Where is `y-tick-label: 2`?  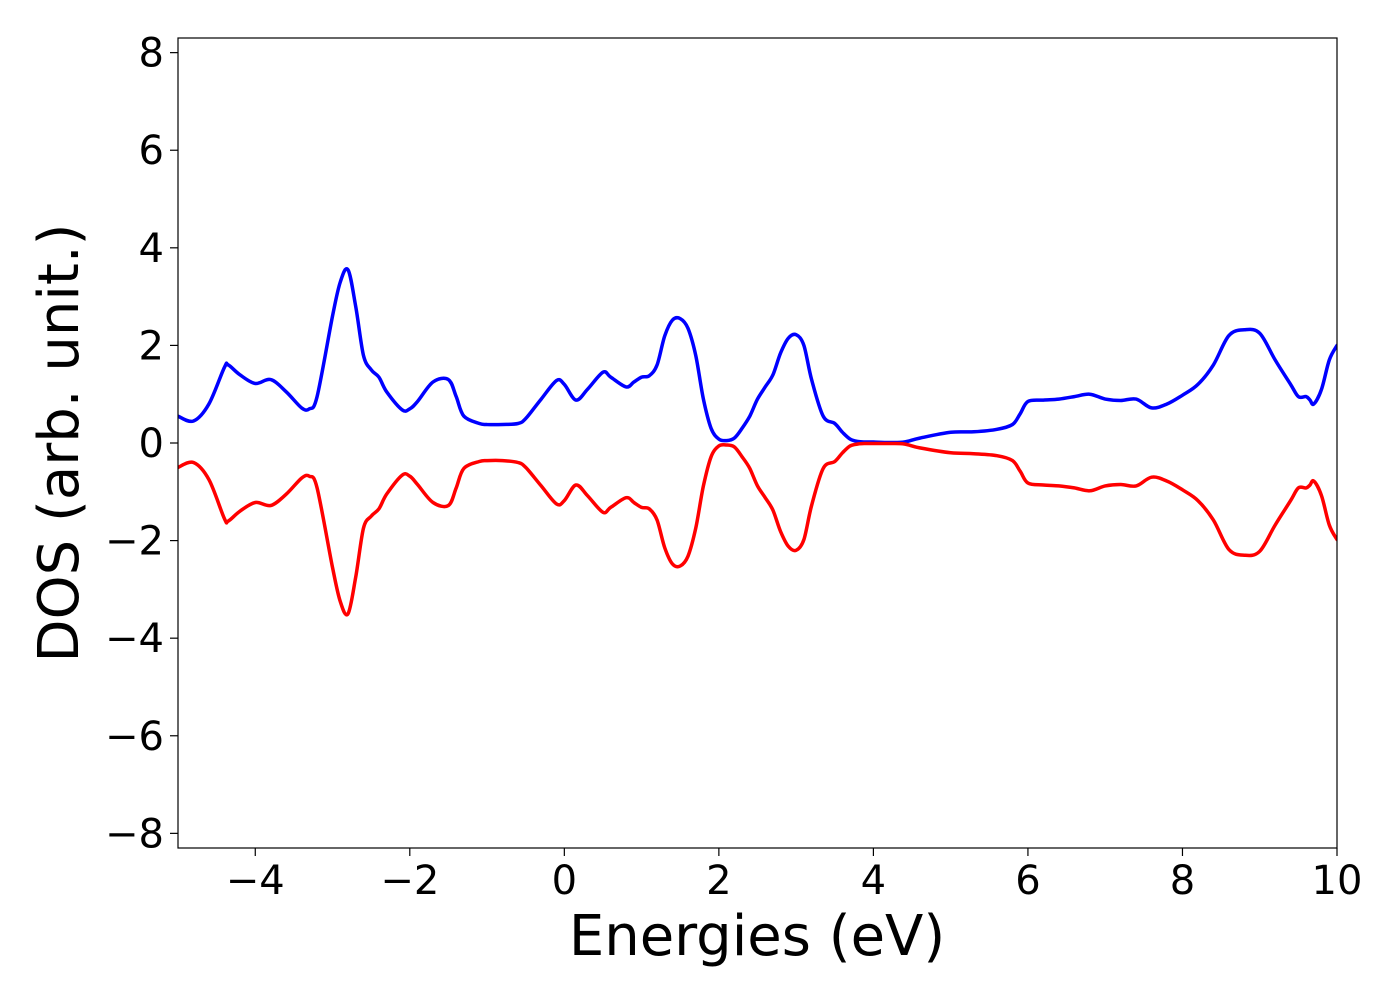
y-tick-label: 2 is located at coordinates (151, 346).